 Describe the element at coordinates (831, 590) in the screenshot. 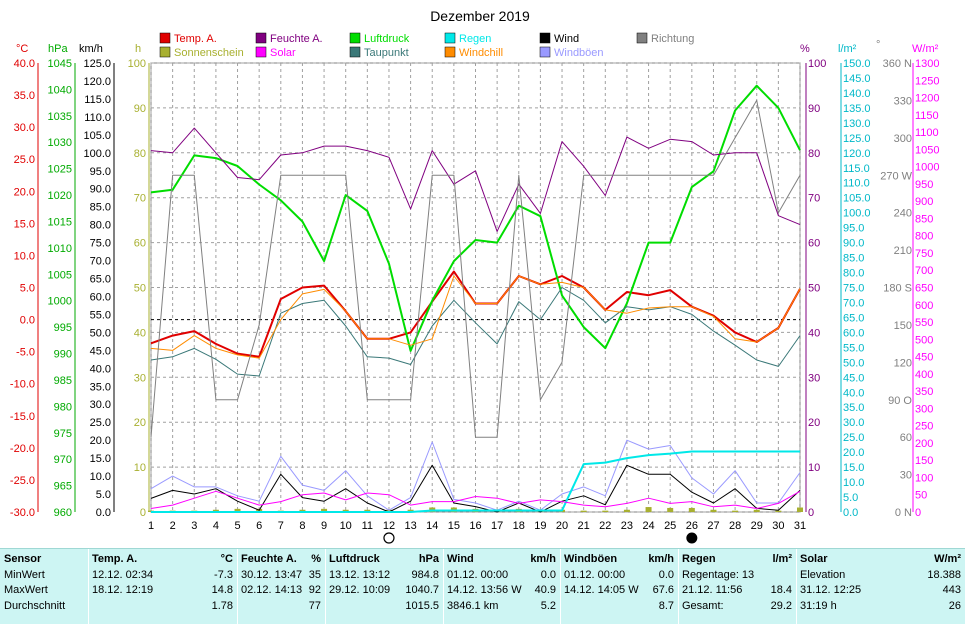

I see `summary-cell-label: 31.12. 12:25` at that location.